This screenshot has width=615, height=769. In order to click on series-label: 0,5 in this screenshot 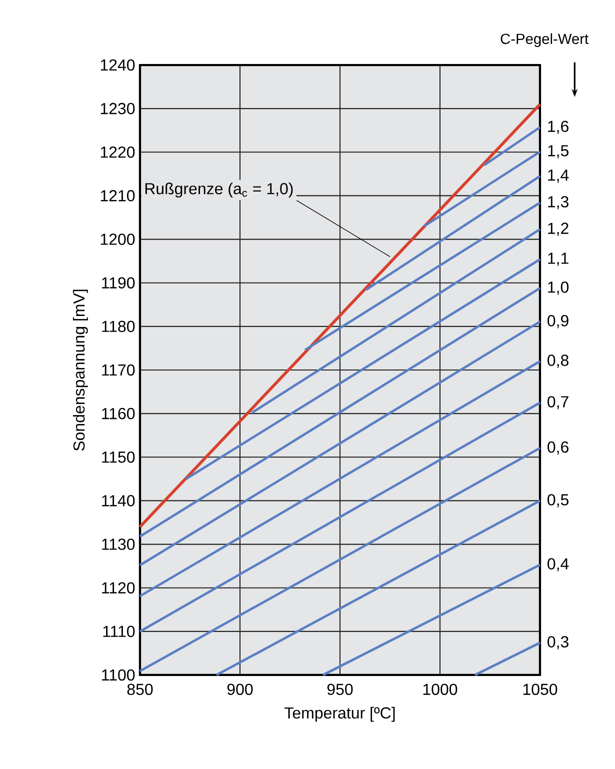, I will do `click(558, 501)`.